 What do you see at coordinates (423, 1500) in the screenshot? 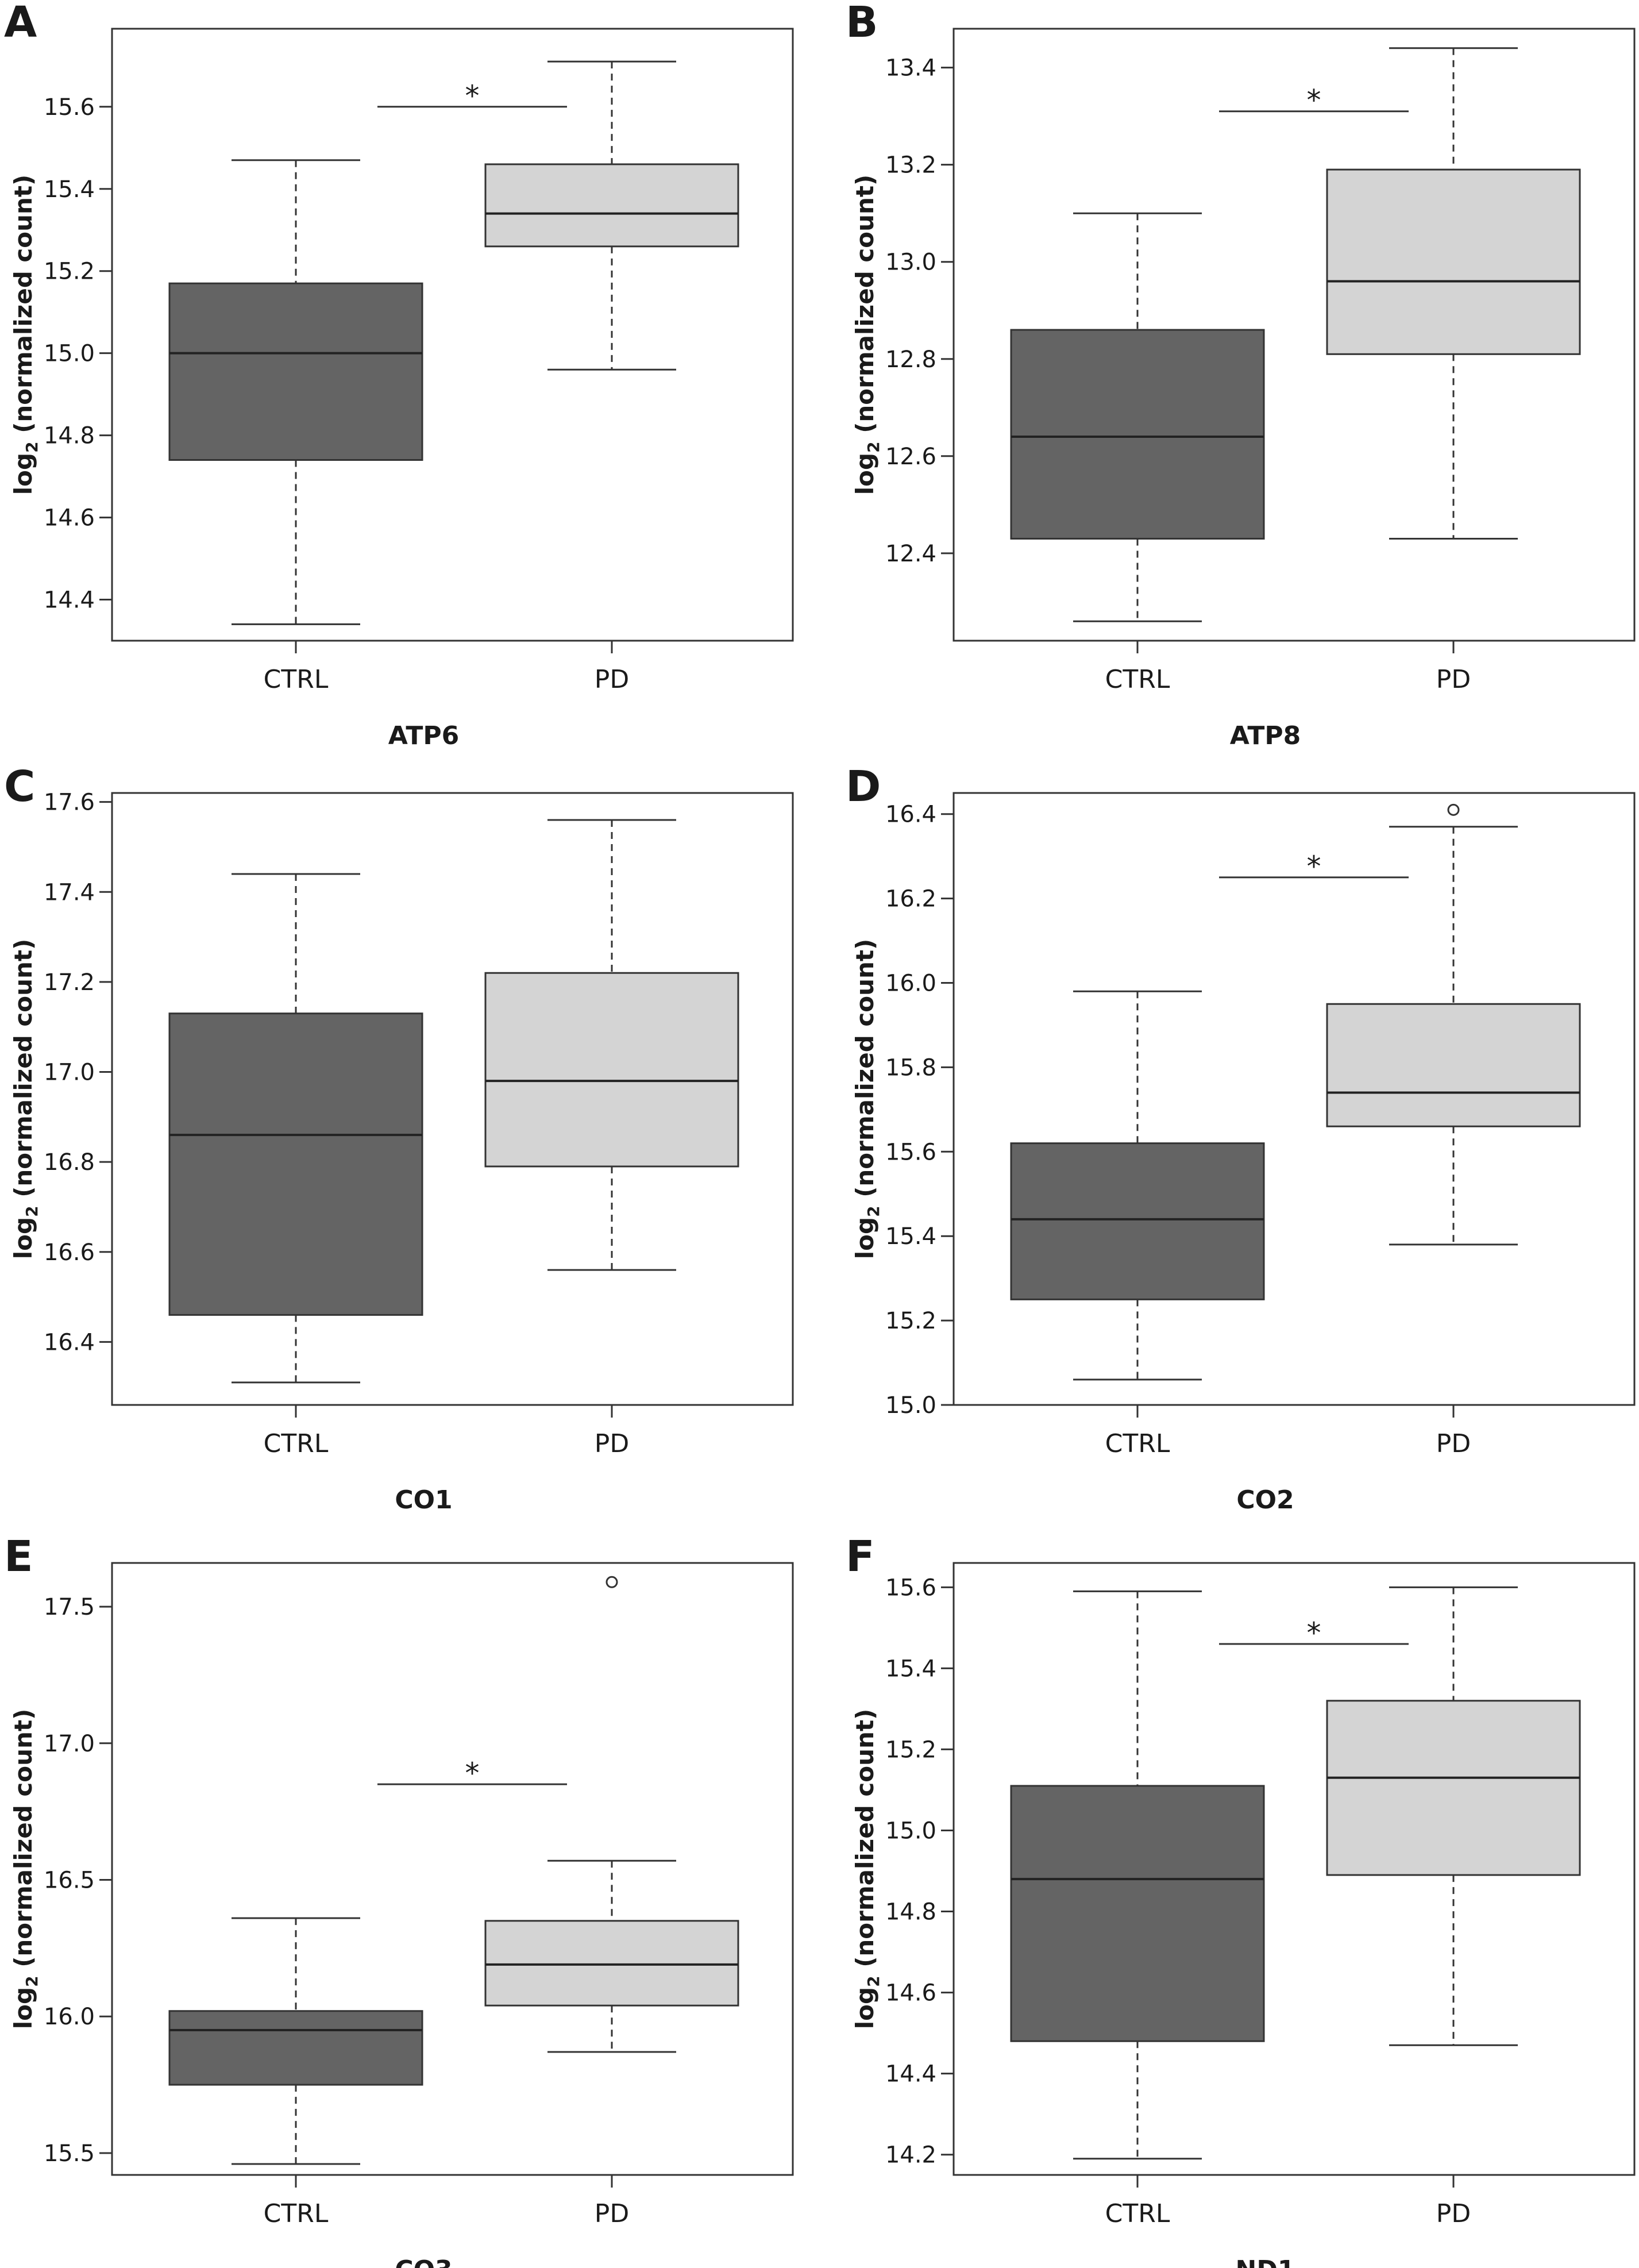
I see `x-axis-title: CO1` at bounding box center [423, 1500].